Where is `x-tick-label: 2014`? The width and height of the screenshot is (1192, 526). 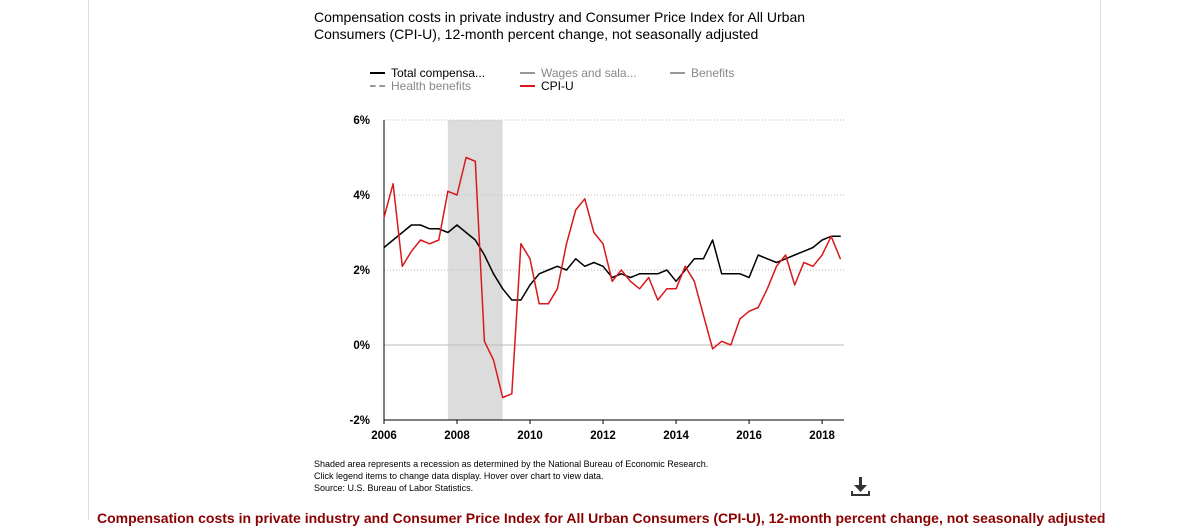
x-tick-label: 2014 is located at coordinates (676, 436).